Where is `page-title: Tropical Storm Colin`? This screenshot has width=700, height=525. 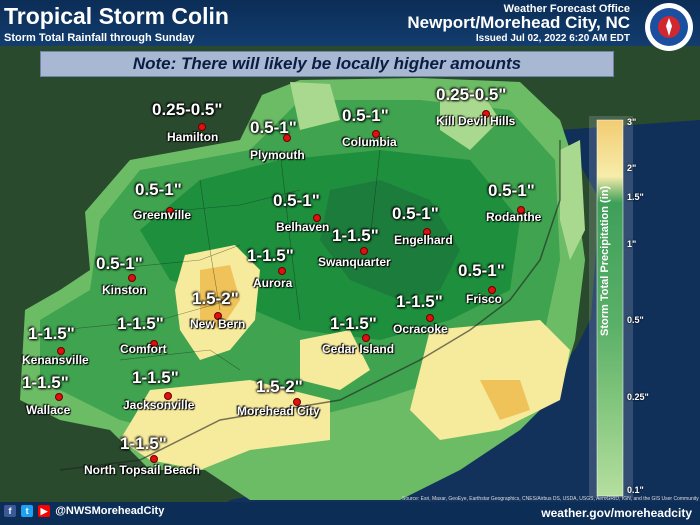
page-title: Tropical Storm Colin is located at coordinates (116, 16).